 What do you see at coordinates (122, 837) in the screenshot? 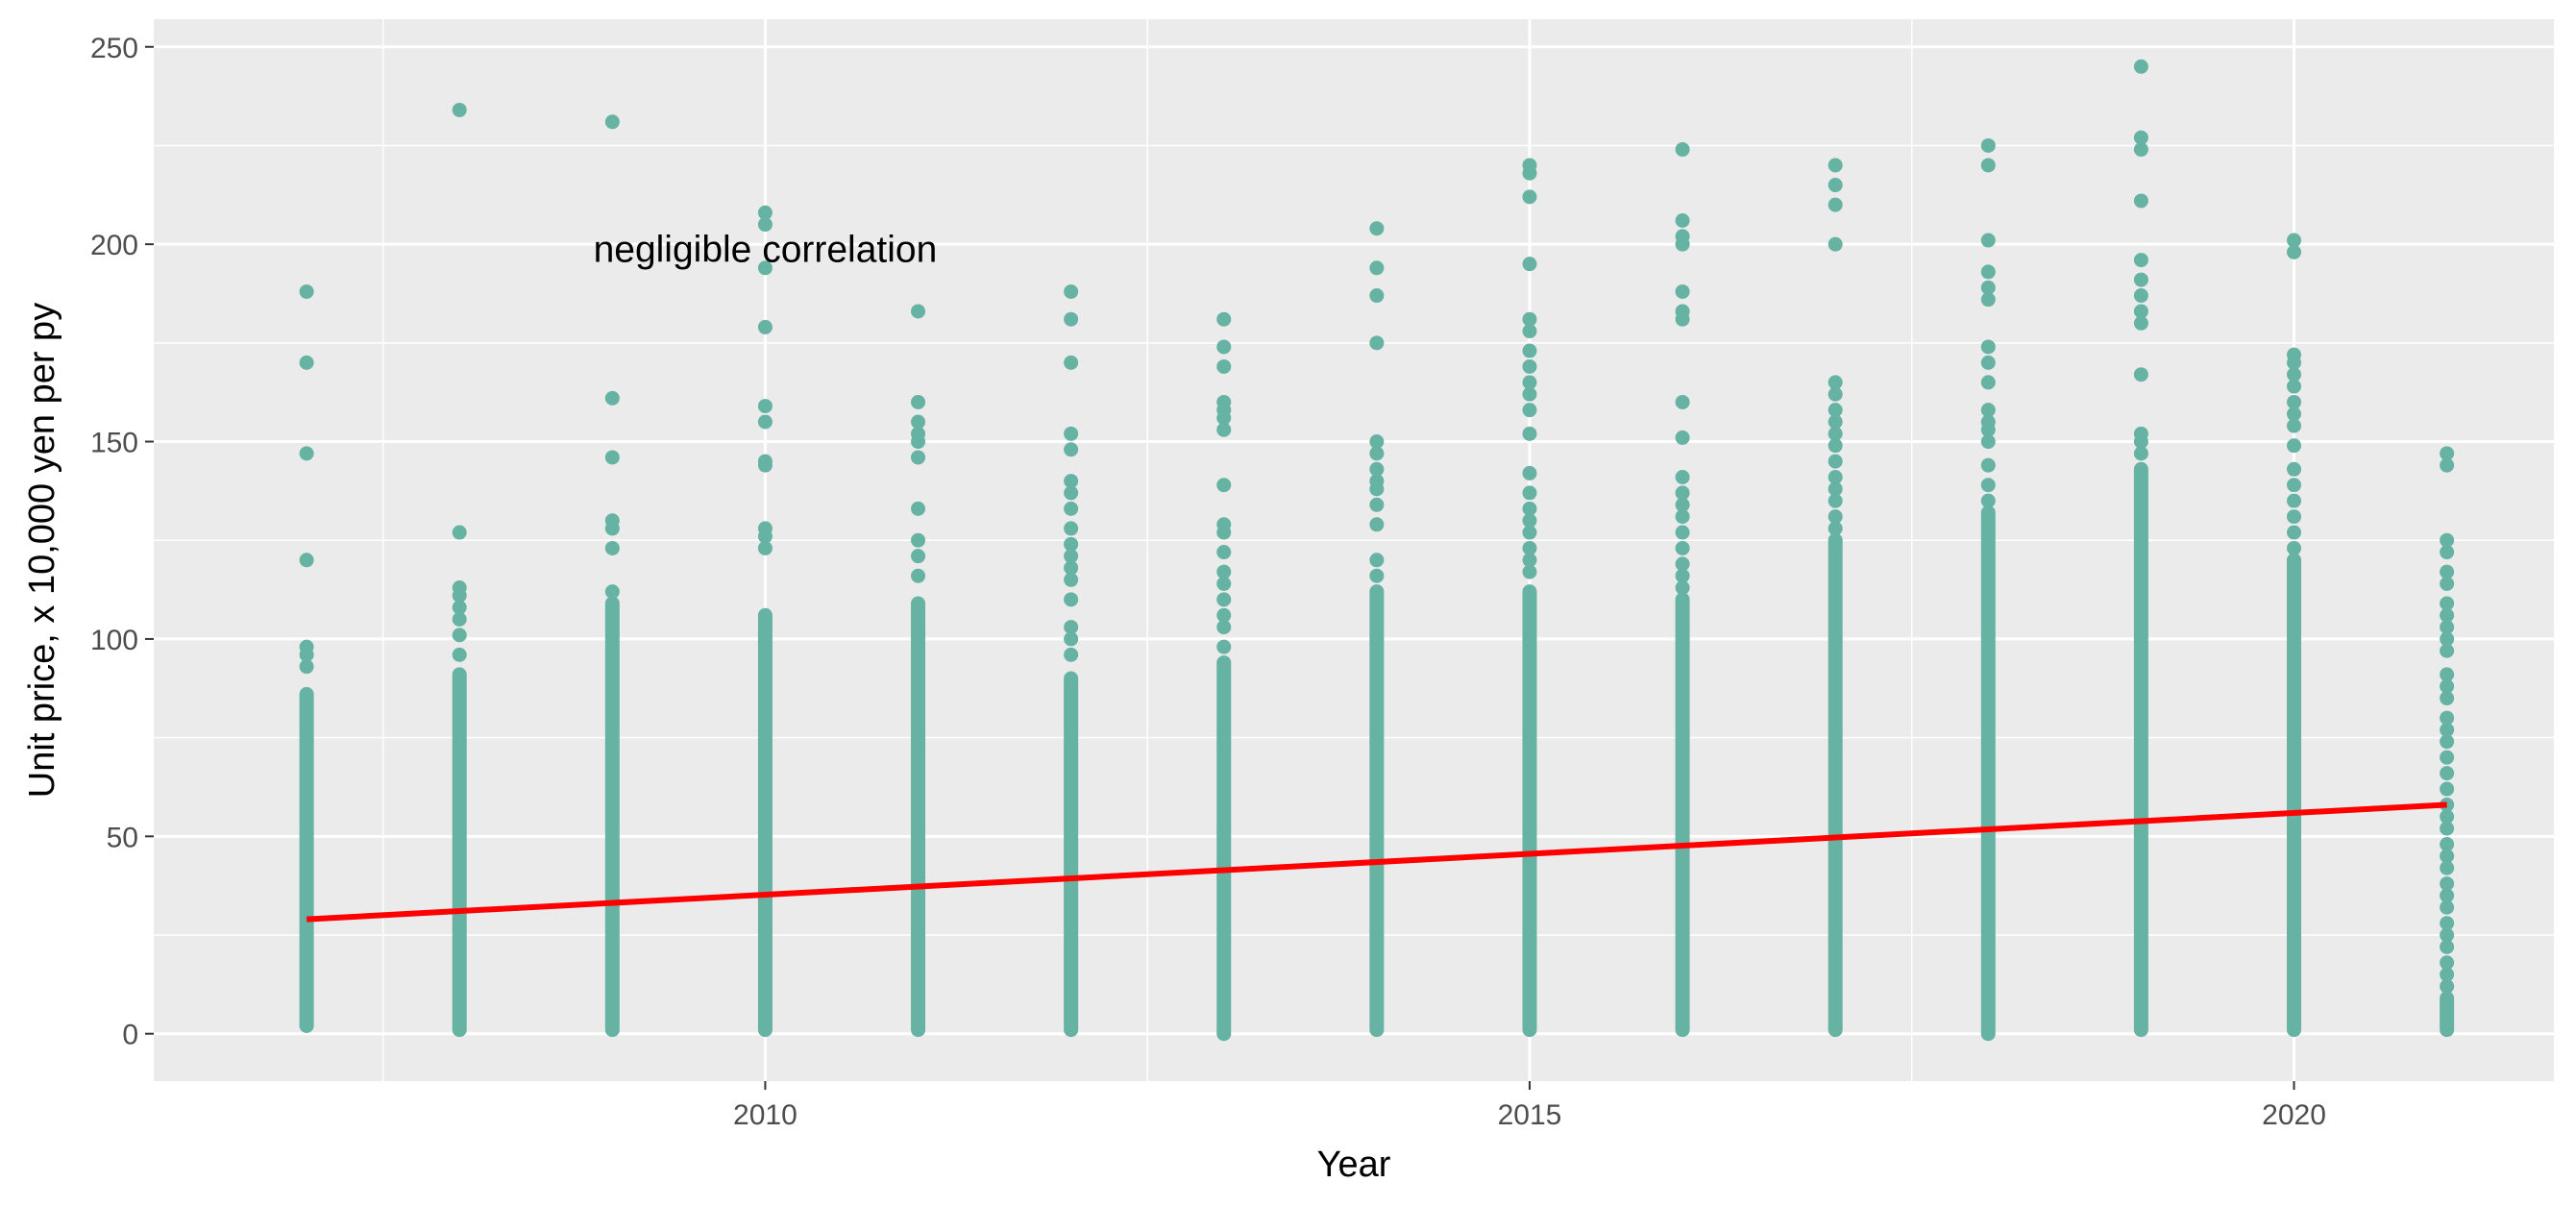
I see `y-tick-label: 50` at bounding box center [122, 837].